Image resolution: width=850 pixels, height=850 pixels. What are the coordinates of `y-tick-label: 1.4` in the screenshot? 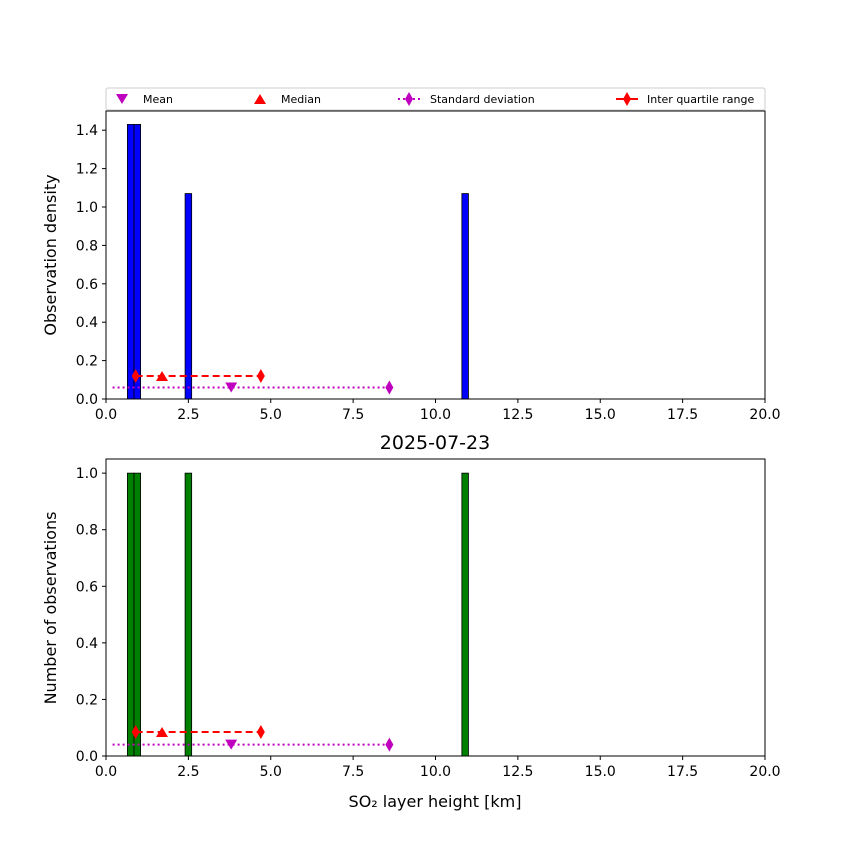 It's located at (87, 131).